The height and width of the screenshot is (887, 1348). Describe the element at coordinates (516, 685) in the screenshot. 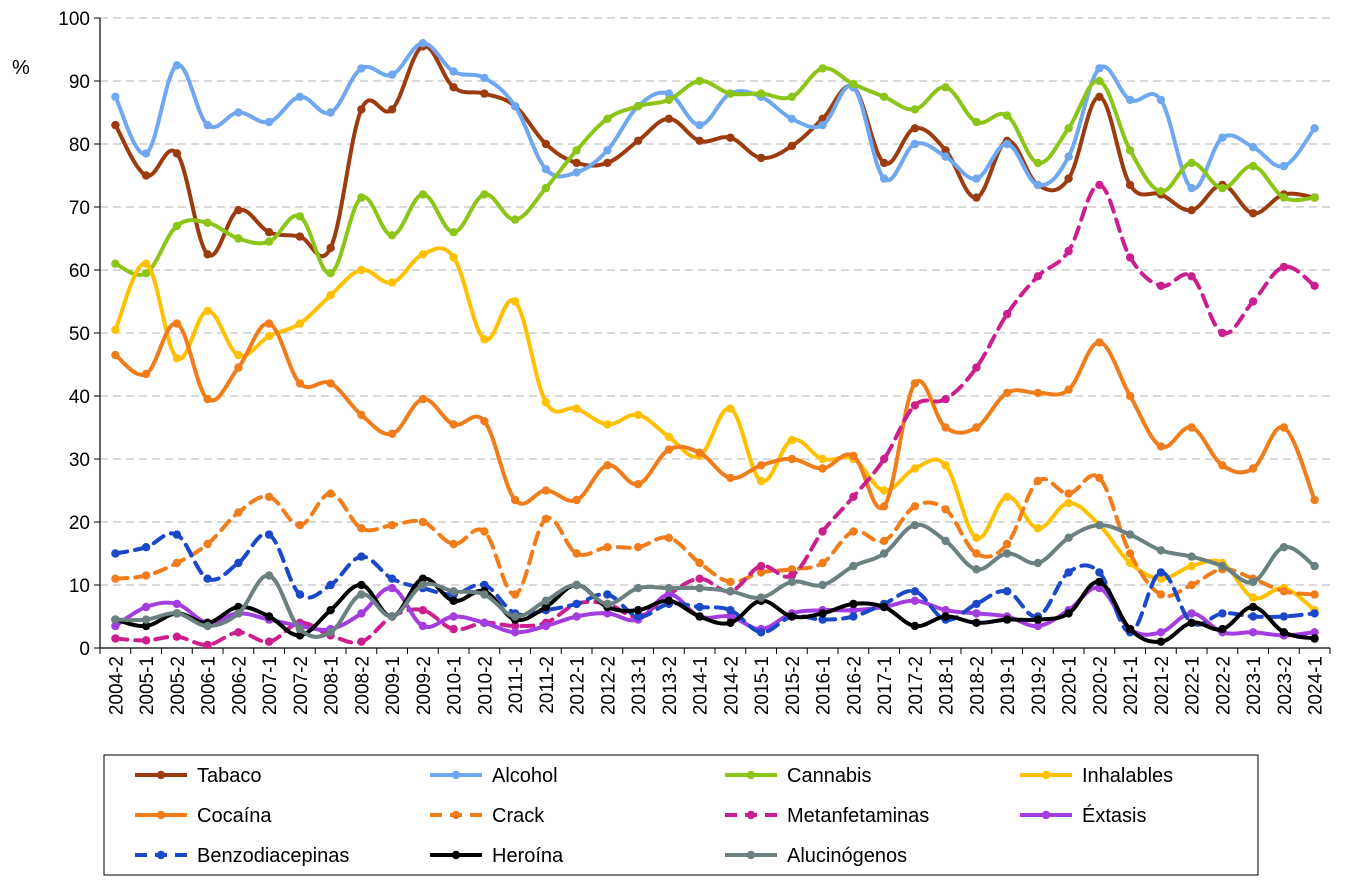

I see `x-tick-label: 2011-1` at that location.